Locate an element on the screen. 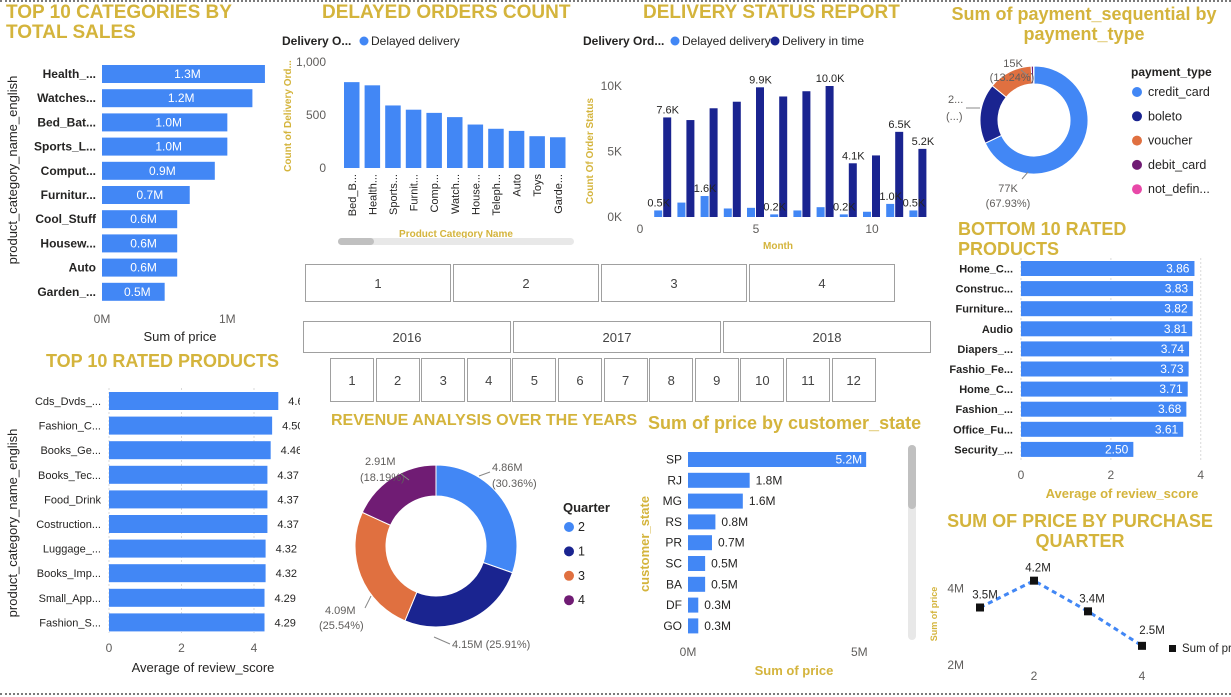 The image size is (1231, 697). top10-sales-title: TOP 10 CATEGORIES BY TOTAL SALES is located at coordinates (119, 22).